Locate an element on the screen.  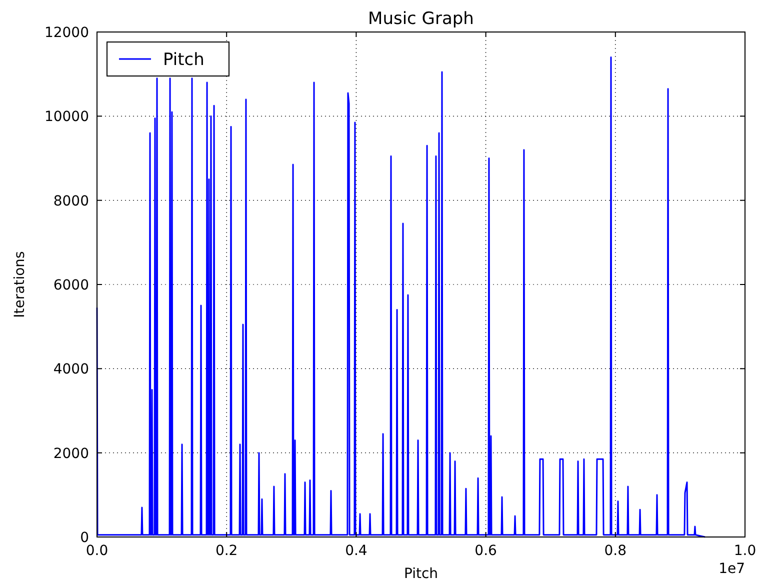
y-tick-label: 8000 is located at coordinates (71, 201).